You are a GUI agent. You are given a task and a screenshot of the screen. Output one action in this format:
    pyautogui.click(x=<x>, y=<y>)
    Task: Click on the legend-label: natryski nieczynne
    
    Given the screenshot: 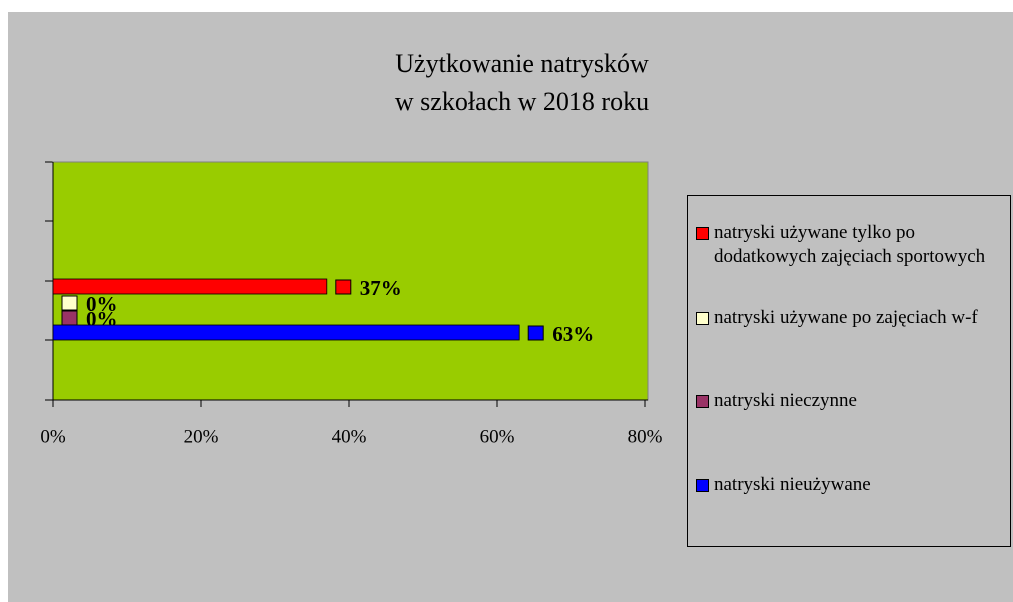 What is the action you would take?
    pyautogui.click(x=785, y=400)
    